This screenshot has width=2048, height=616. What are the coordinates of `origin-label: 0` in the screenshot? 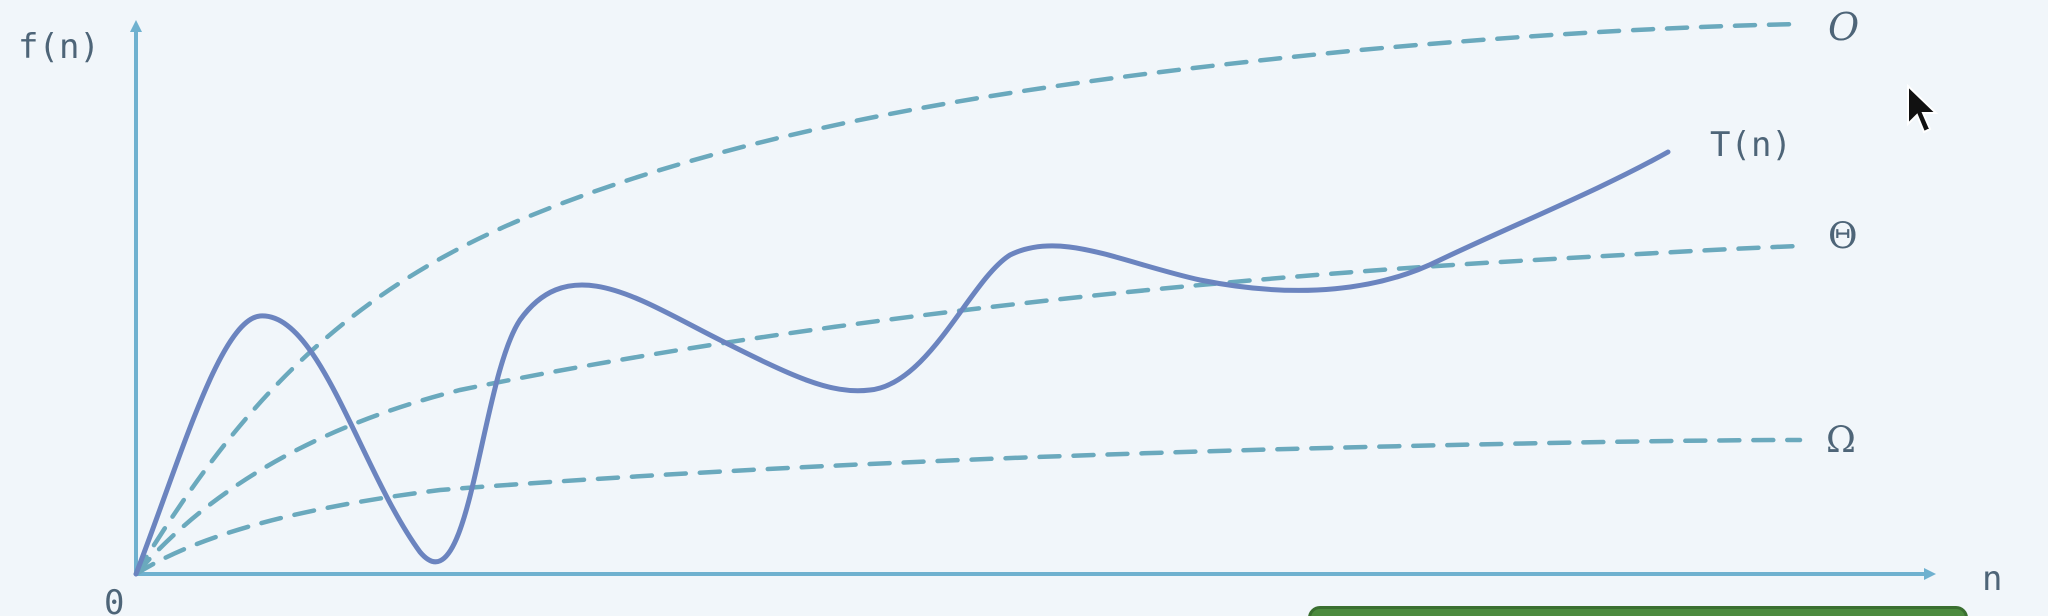 It's located at (114, 599).